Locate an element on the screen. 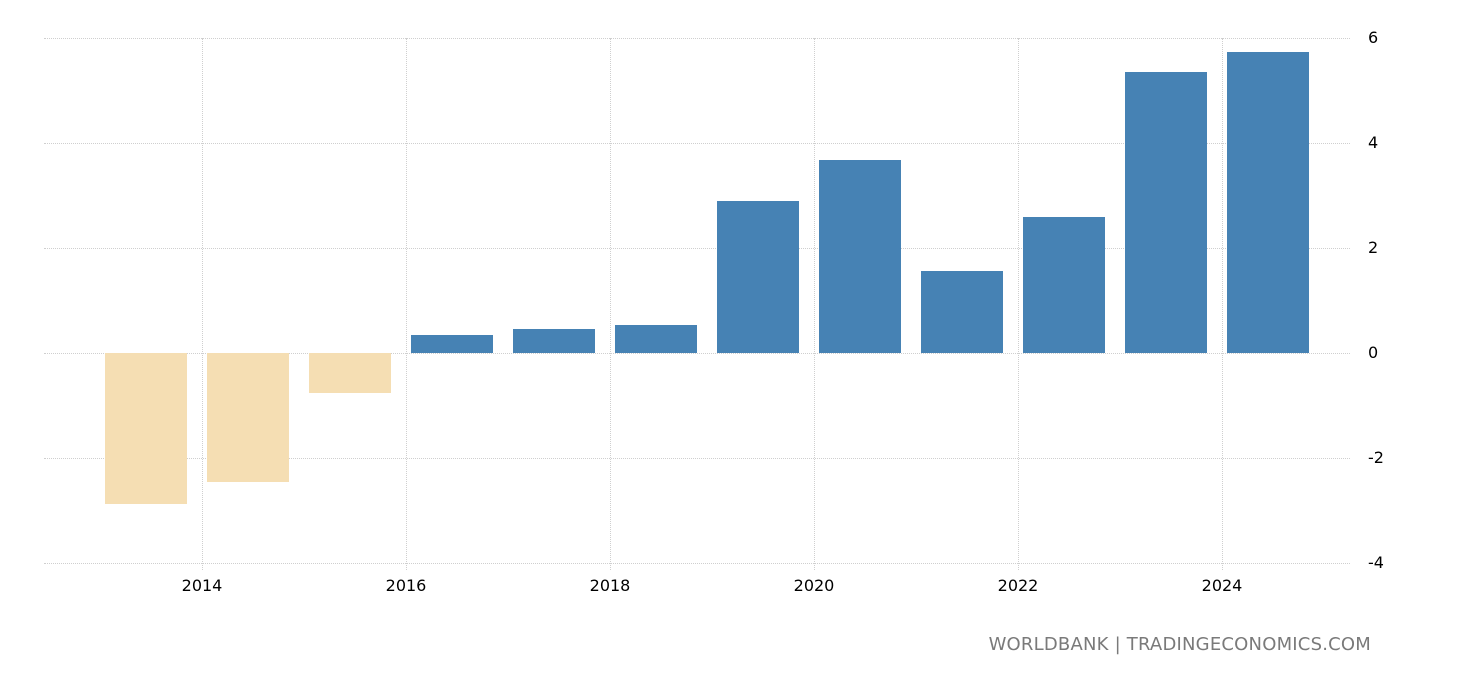  bar-2024 is located at coordinates (1268, 202).